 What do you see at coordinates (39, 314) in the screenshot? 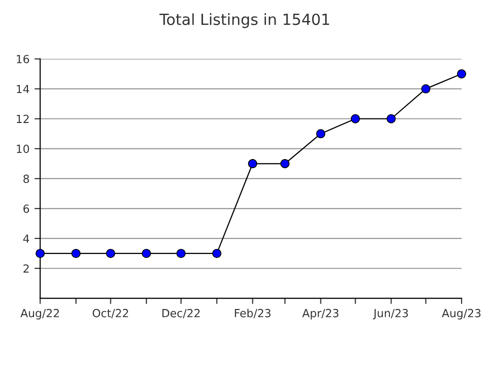
I see `x-tick-label: Aug/22` at bounding box center [39, 314].